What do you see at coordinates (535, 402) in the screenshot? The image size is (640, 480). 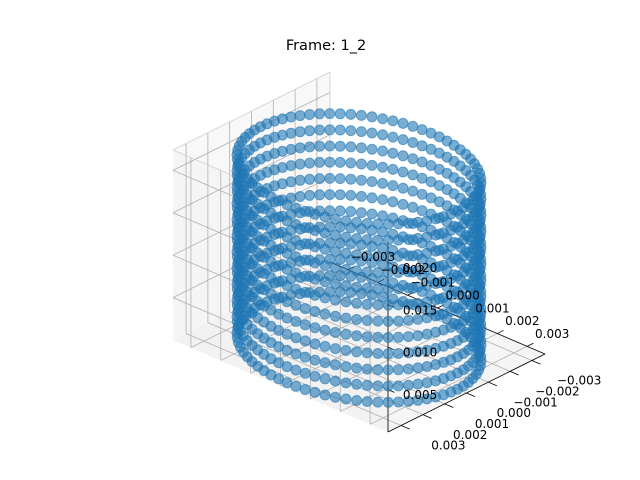 I see `y-tick-label: −0.001` at bounding box center [535, 402].